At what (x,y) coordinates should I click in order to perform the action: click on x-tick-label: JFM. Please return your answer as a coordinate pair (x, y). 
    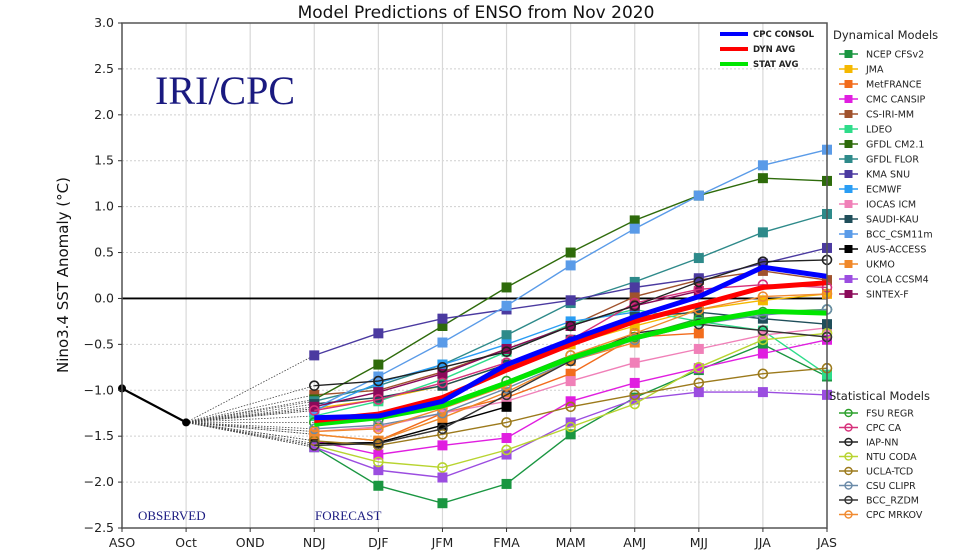
    Looking at the image, I should click on (442, 542).